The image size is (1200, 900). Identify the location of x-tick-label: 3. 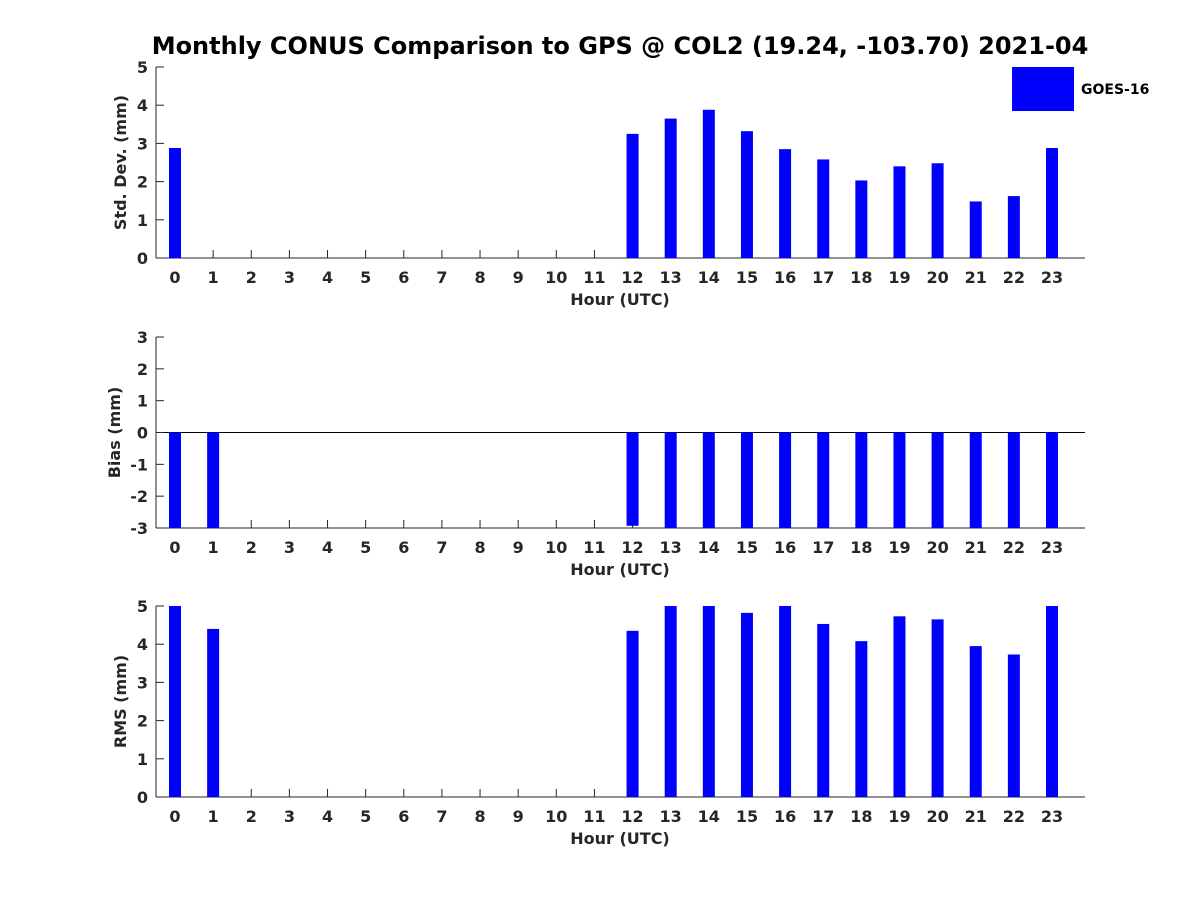
(289, 547).